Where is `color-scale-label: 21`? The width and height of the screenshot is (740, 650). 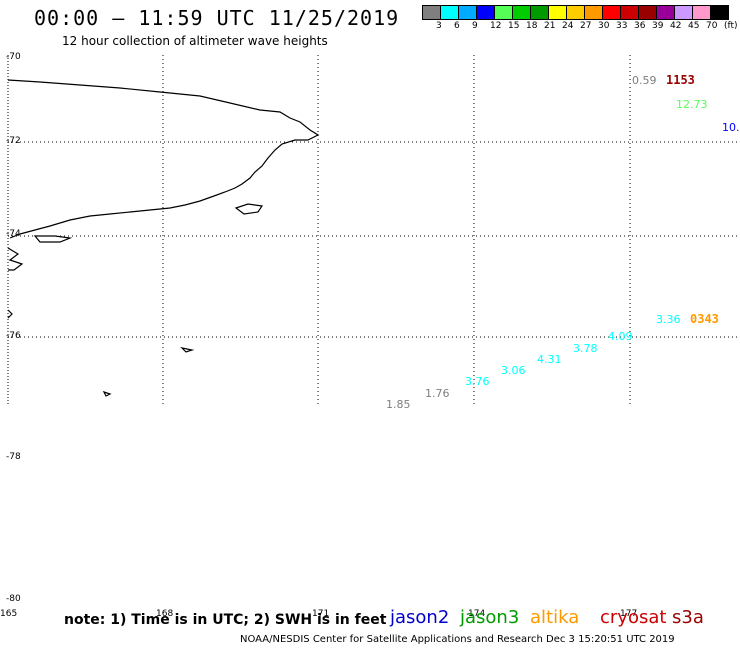 color-scale-label: 21 is located at coordinates (550, 26).